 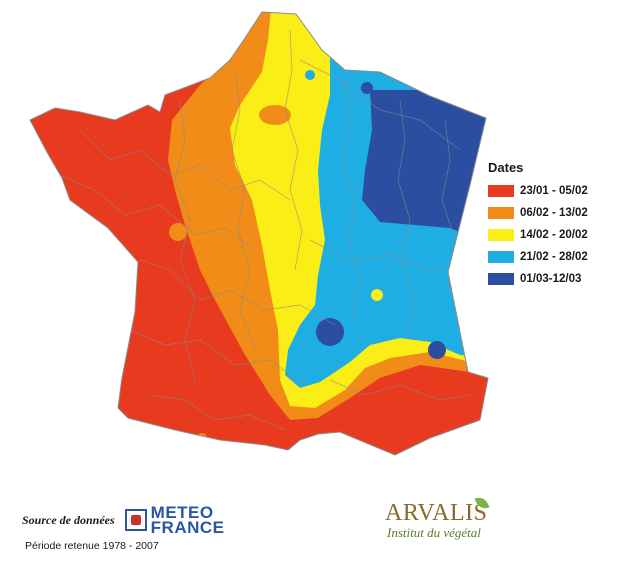 I want to click on legend-item: 14/02 - 20/02, so click(x=538, y=234).